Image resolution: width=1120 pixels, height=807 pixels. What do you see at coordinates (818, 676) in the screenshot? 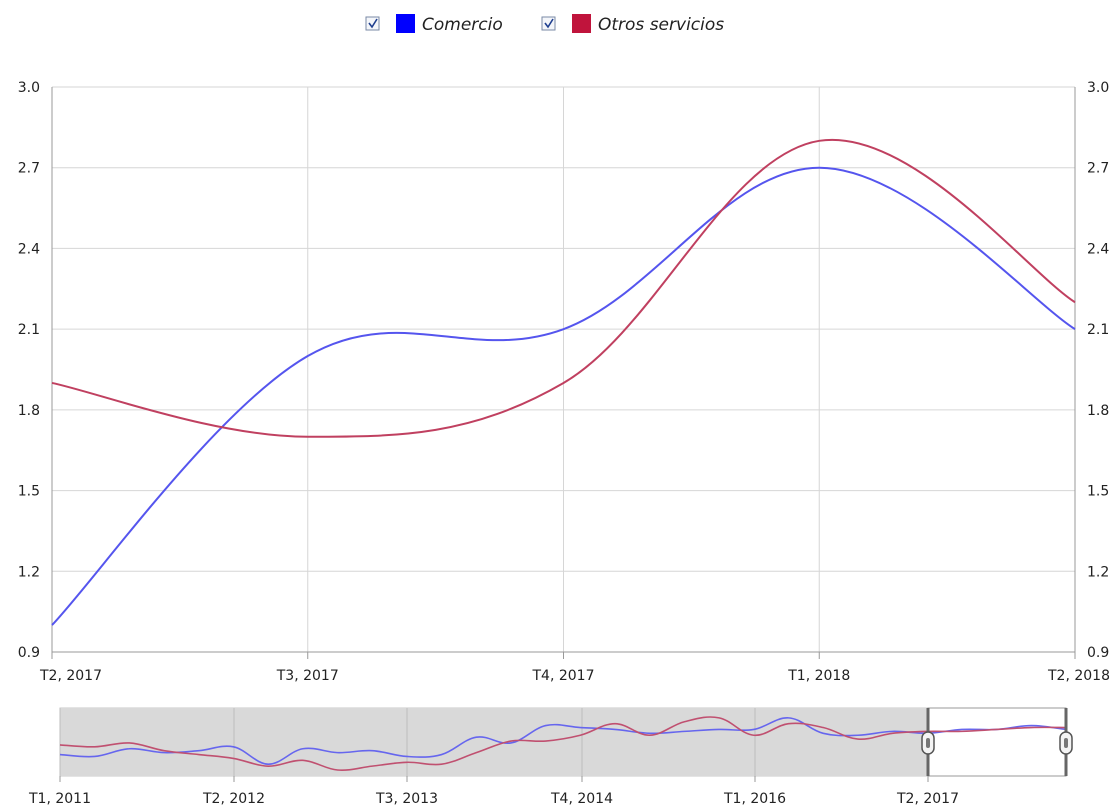
I see `x-tick-label: T1, 2018` at bounding box center [818, 676].